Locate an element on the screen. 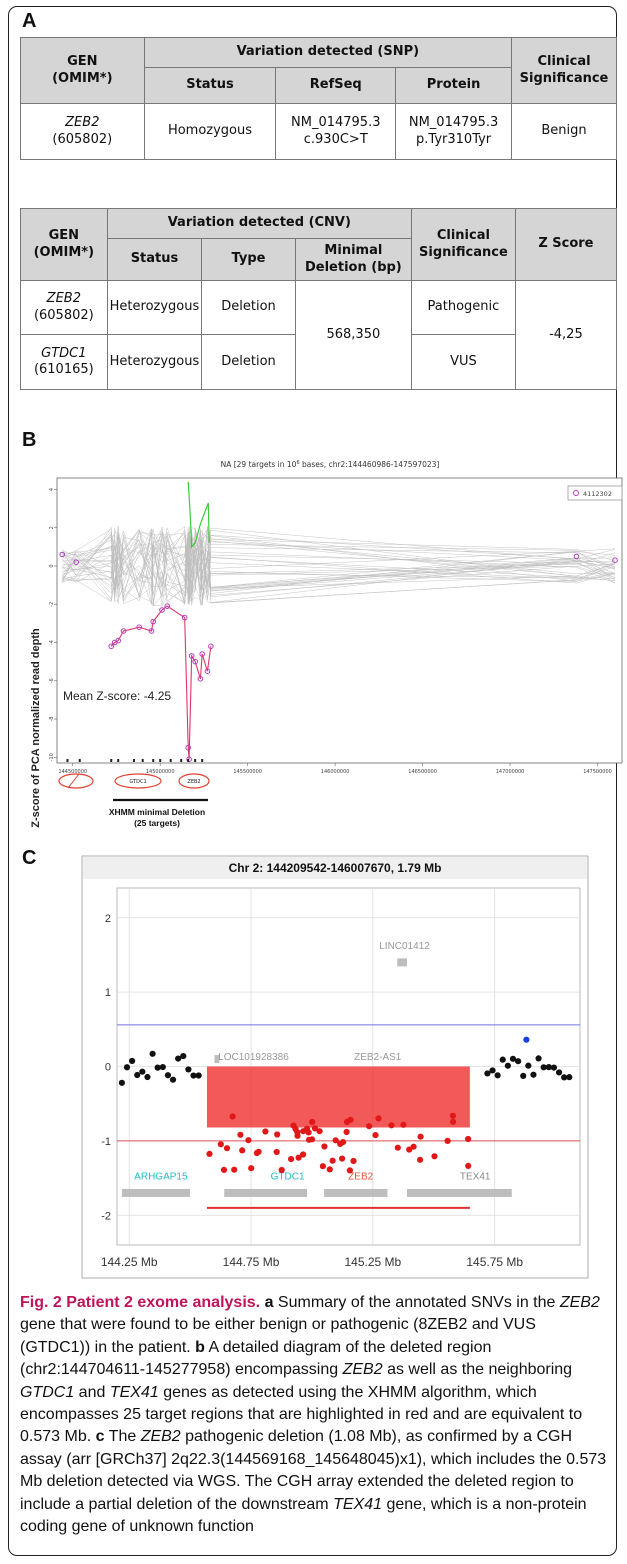  gene-label: LOC101928386 is located at coordinates (253, 1057).